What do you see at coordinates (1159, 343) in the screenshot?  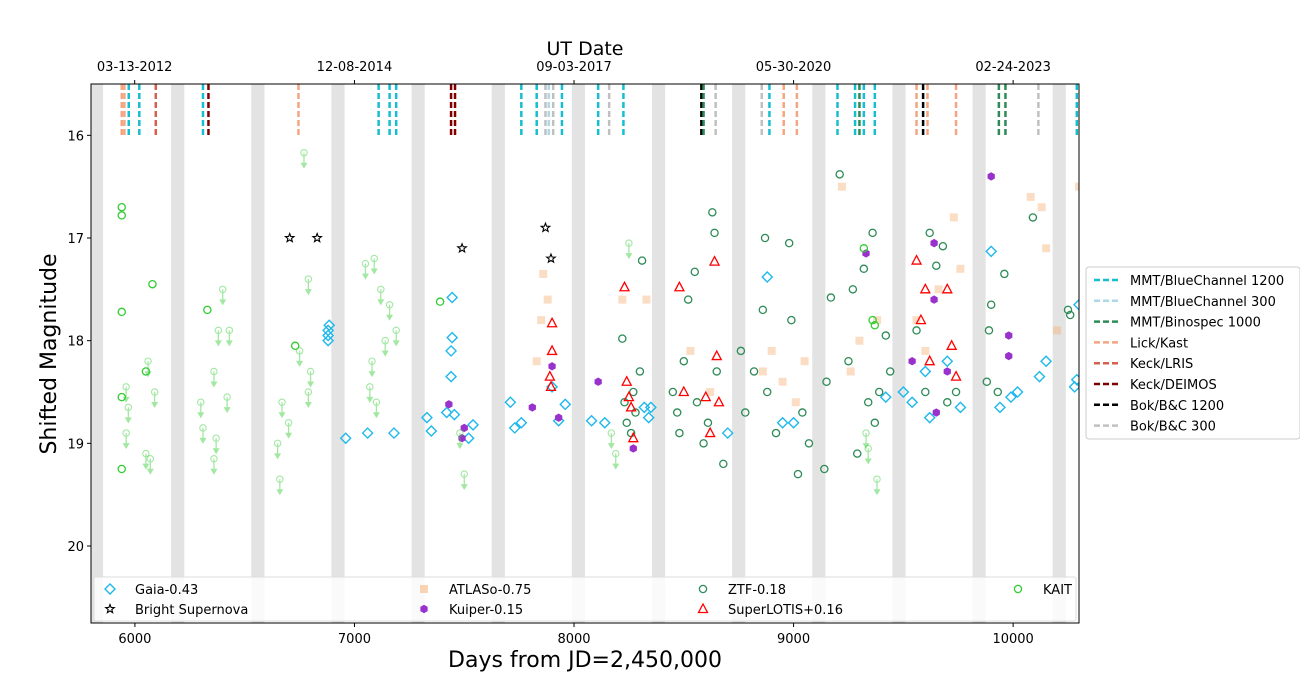 I see `spectra-legend-label: Lick/Kast` at bounding box center [1159, 343].